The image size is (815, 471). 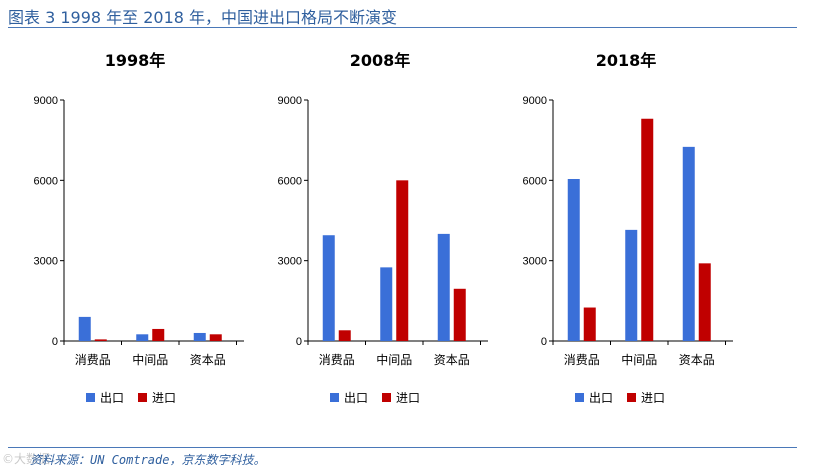 I want to click on chart-0-category-label: 资本品, so click(x=208, y=360).